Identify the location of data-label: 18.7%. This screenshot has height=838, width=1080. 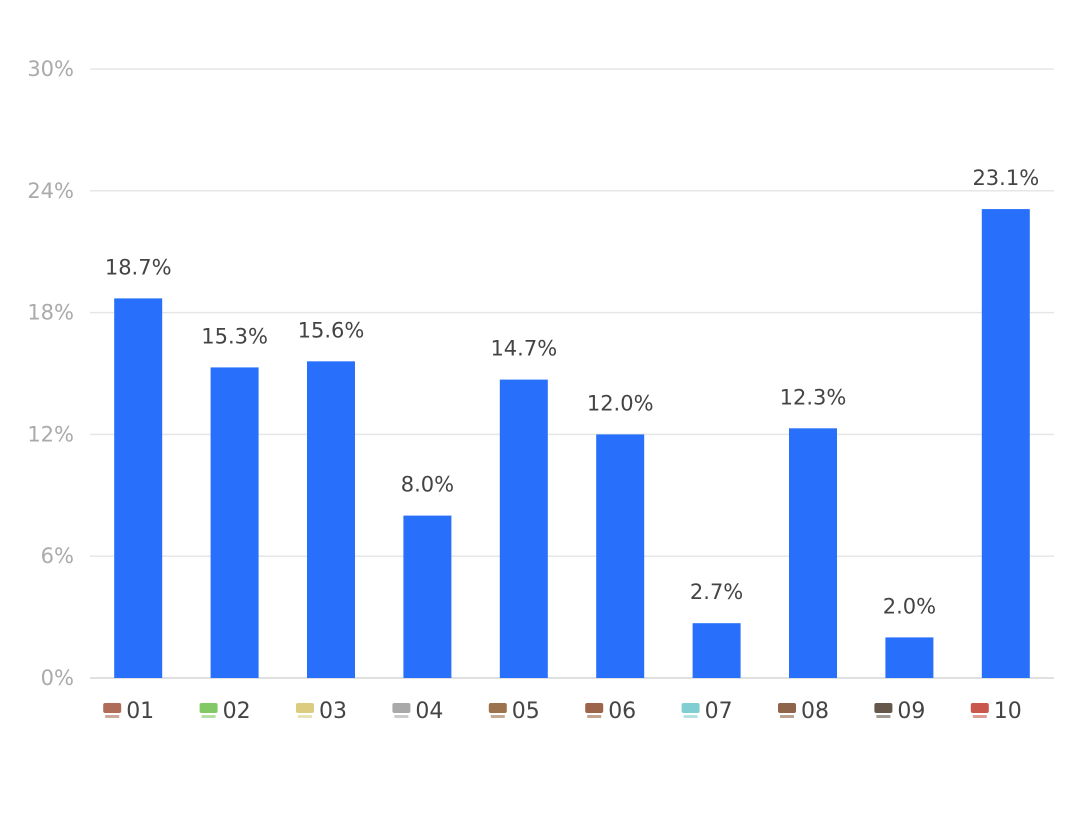
(138, 267).